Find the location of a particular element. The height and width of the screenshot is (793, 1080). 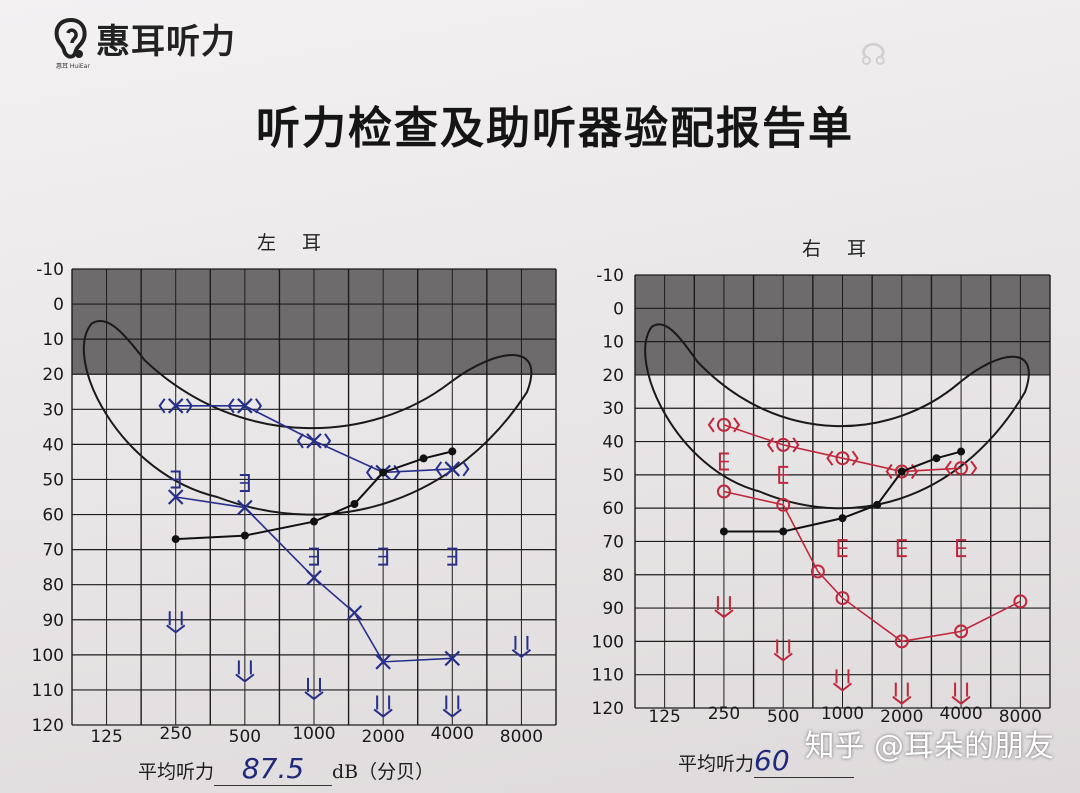

frequency-tick-label: 2000 is located at coordinates (383, 737).